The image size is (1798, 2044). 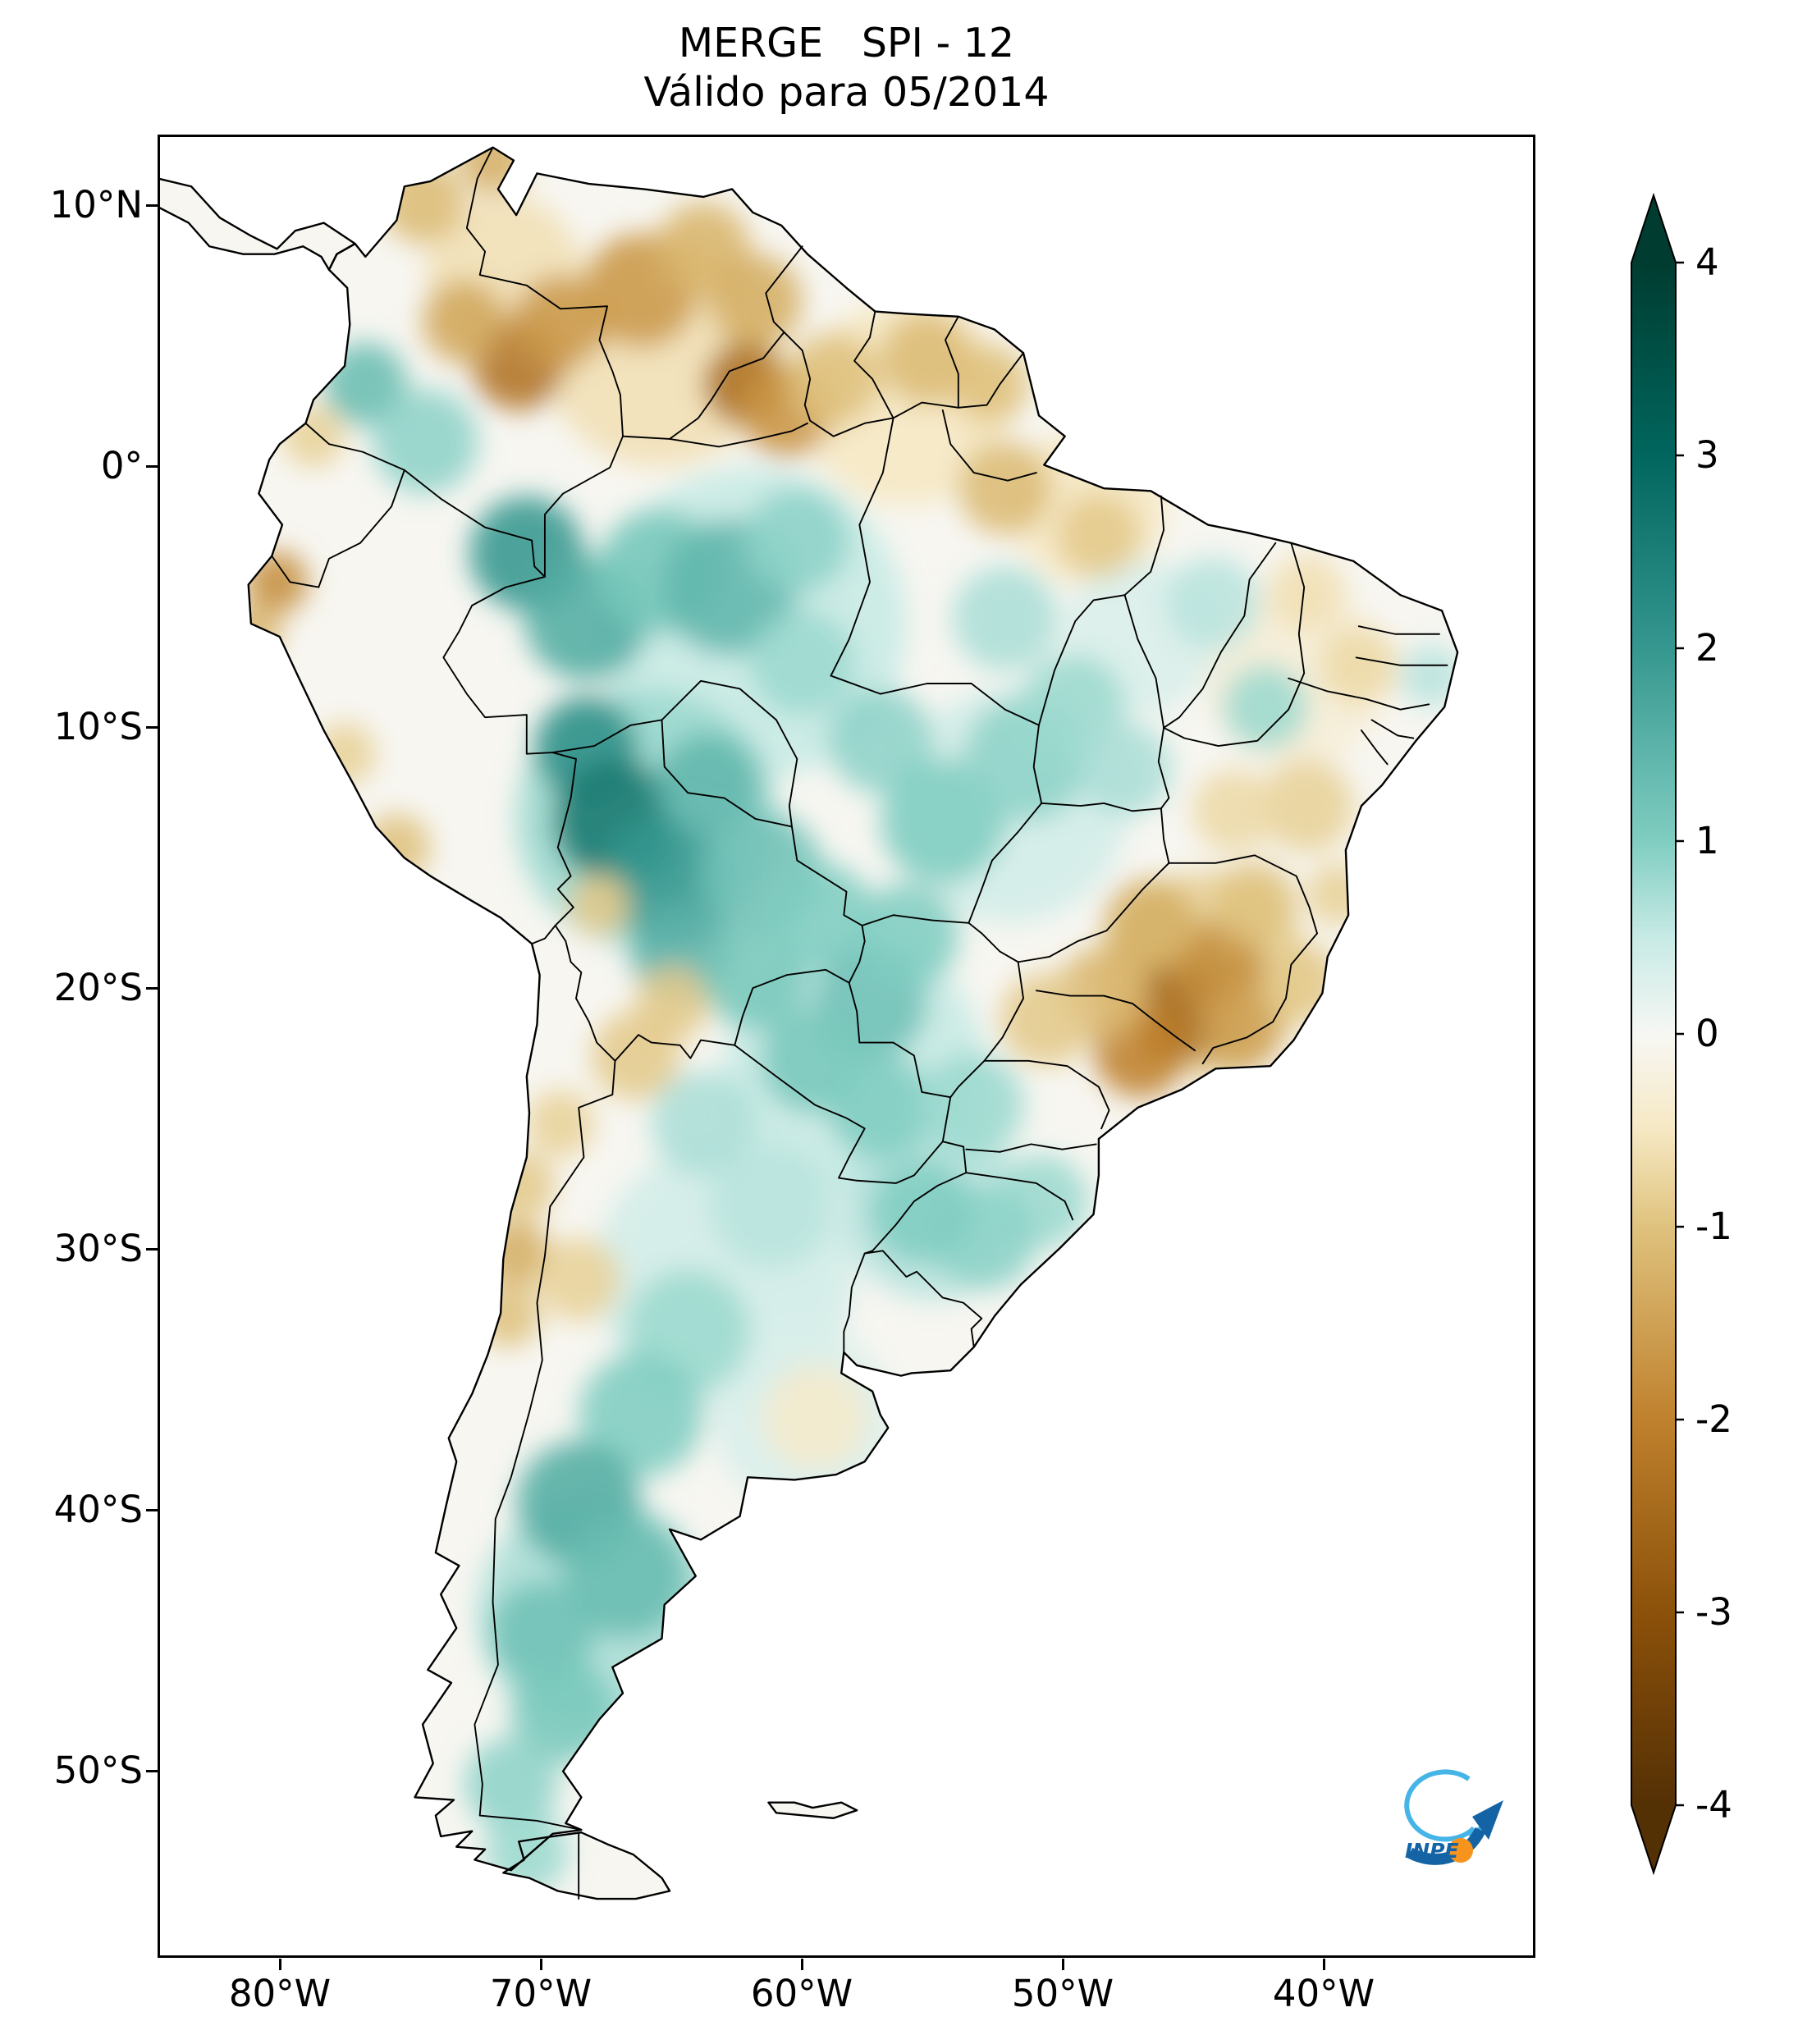 What do you see at coordinates (846, 92) in the screenshot?
I see `map-subtitle: Válido para 05/2014` at bounding box center [846, 92].